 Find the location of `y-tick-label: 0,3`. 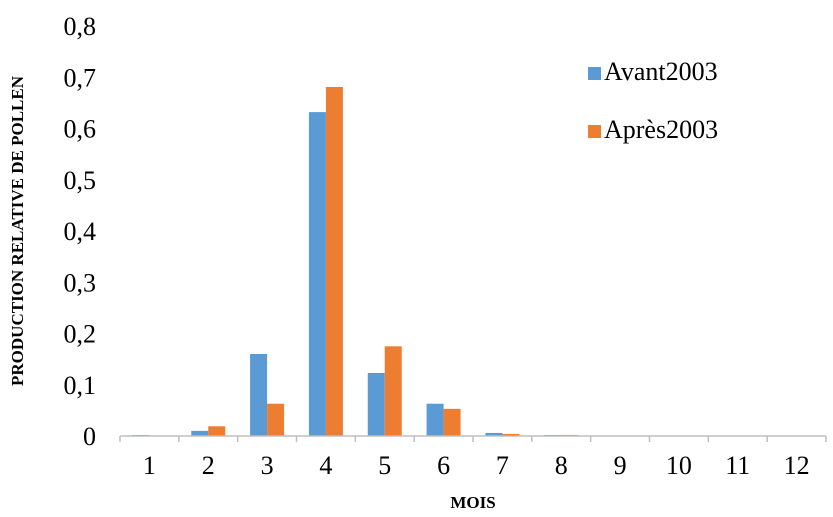

y-tick-label: 0,3 is located at coordinates (80, 282).